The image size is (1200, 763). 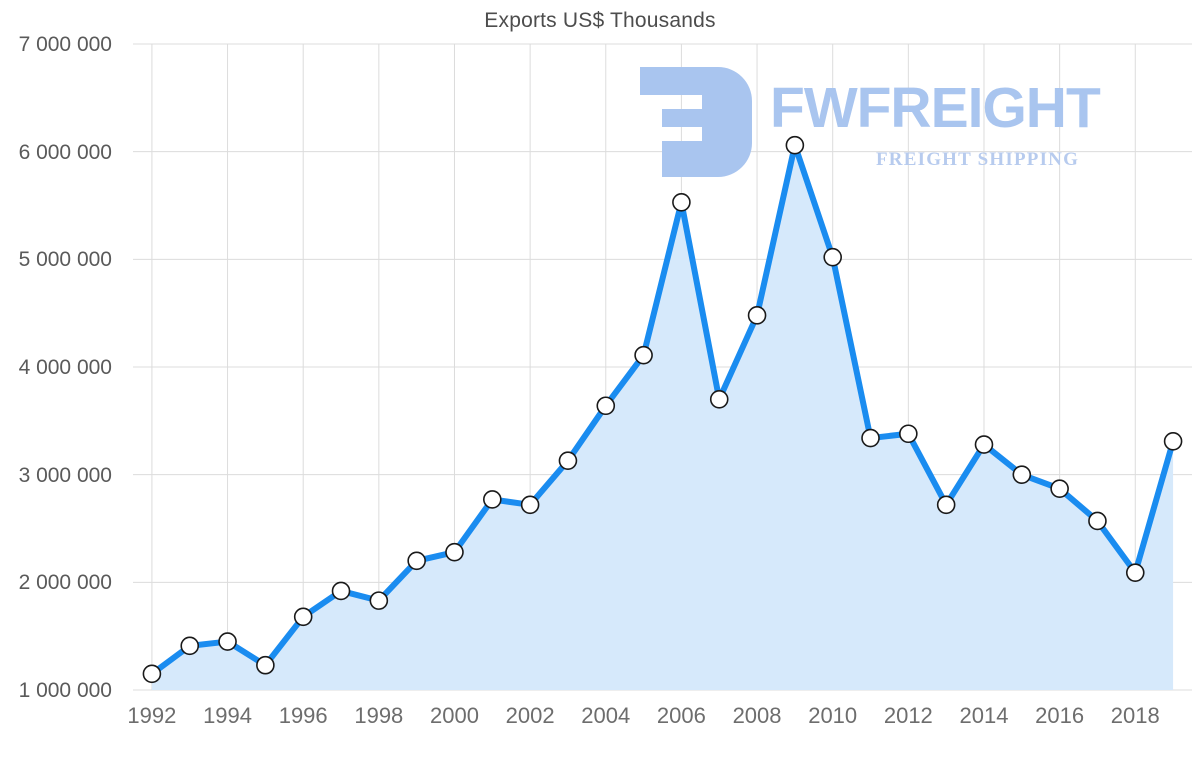 I want to click on y-tick-label: 1 000 000, so click(x=65, y=690).